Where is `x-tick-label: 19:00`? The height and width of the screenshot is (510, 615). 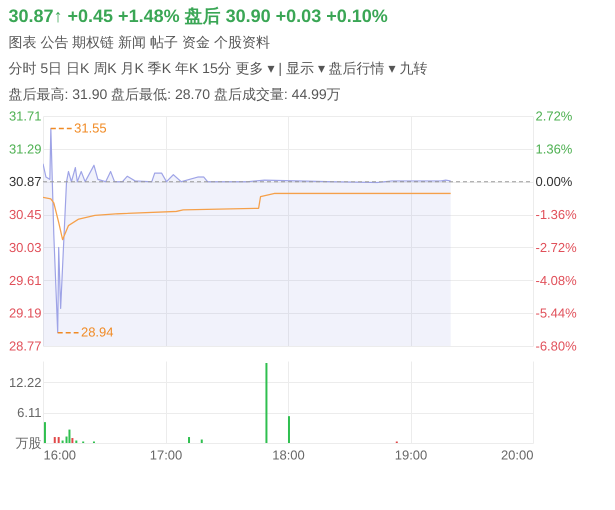
x-tick-label: 19:00 is located at coordinates (411, 455).